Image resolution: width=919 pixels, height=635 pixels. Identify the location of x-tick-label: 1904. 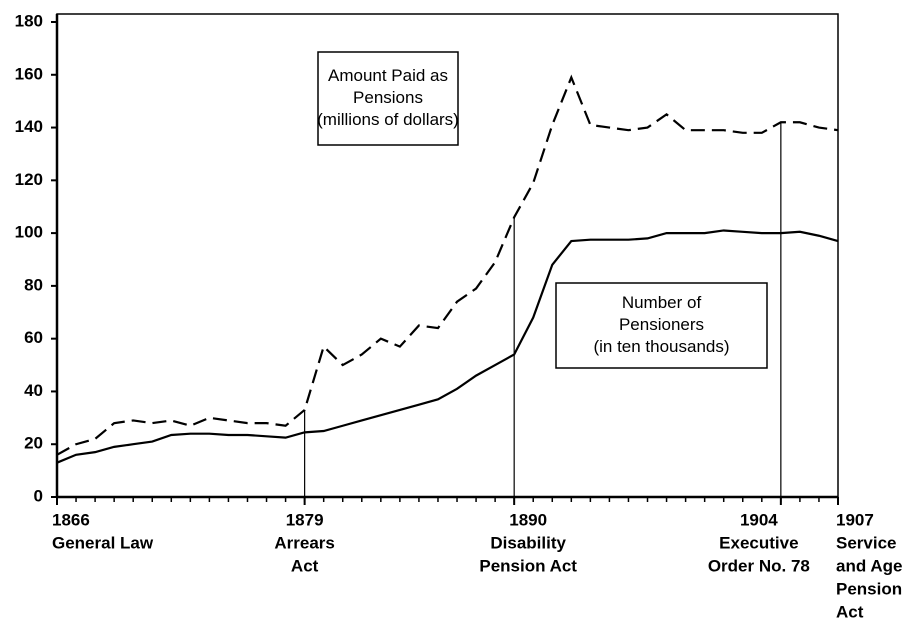
(759, 519).